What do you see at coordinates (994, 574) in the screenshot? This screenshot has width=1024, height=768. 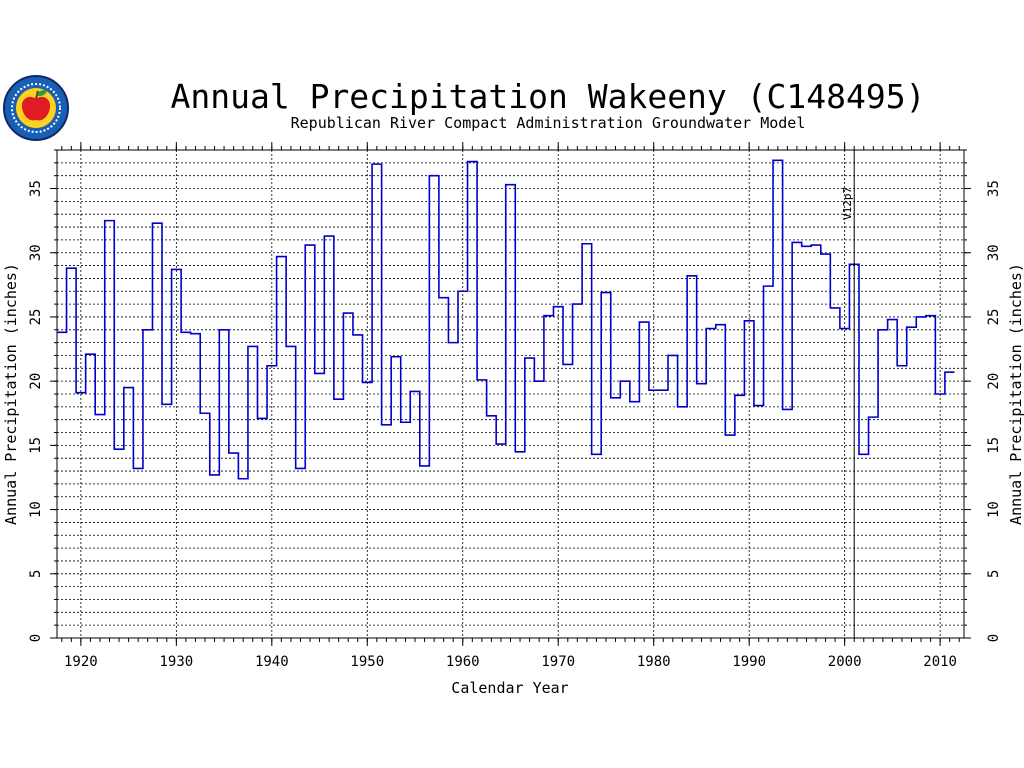 I see `y-tick-label-right: 5` at bounding box center [994, 574].